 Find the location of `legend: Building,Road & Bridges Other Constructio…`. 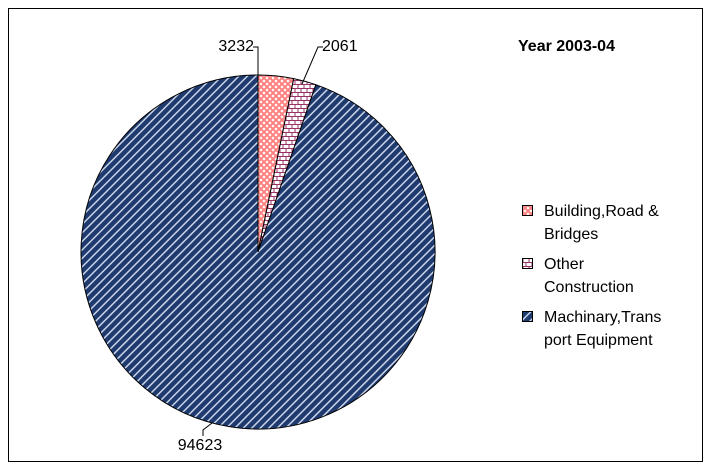

legend: Building,Road & Bridges Other Constructio… is located at coordinates (595, 279).